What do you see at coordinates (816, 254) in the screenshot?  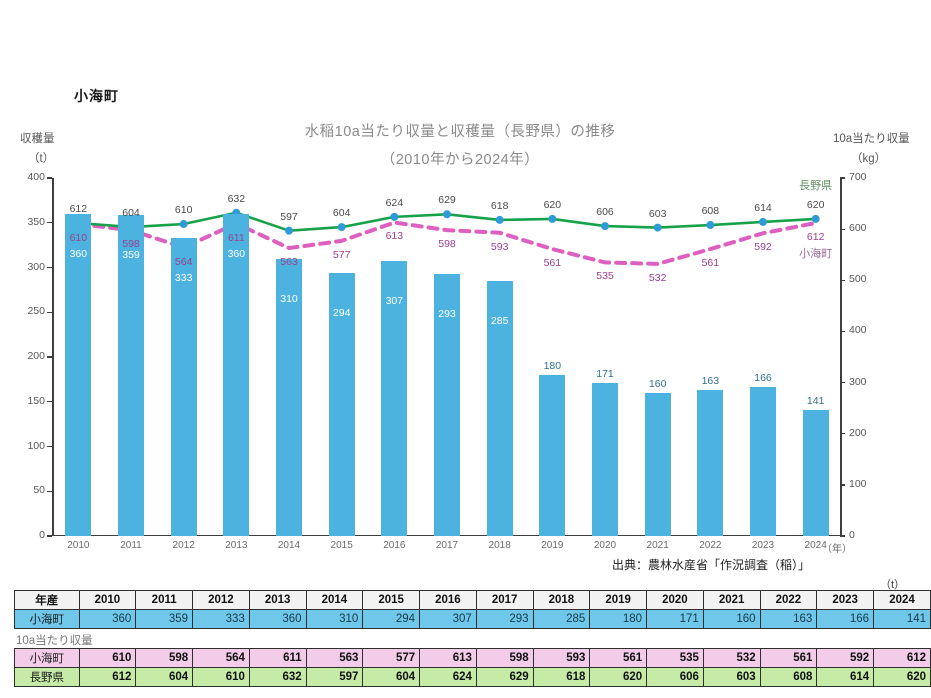 I see `series-label-koumi: 小海町` at bounding box center [816, 254].